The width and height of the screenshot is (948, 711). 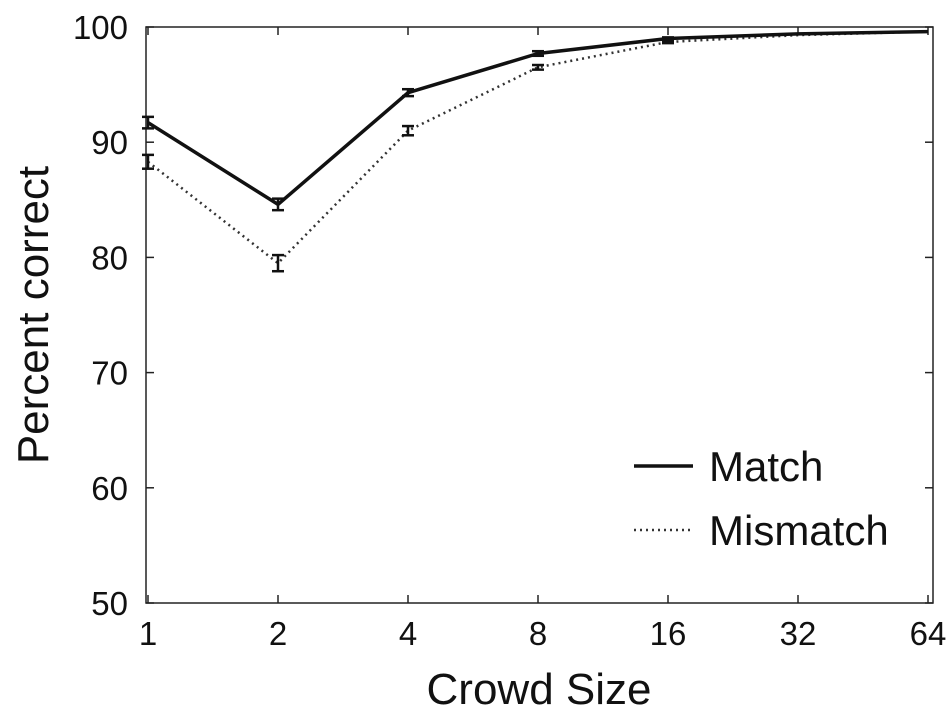 I want to click on legend-label-mismatch: Mismatch, so click(x=799, y=530).